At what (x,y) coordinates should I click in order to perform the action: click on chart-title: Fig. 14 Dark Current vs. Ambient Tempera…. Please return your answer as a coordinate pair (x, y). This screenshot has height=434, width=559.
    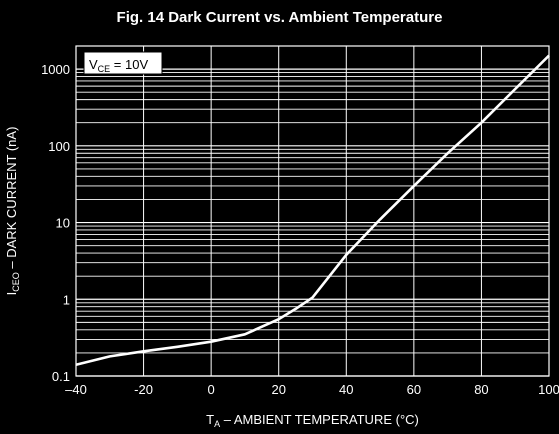
    Looking at the image, I should click on (280, 17).